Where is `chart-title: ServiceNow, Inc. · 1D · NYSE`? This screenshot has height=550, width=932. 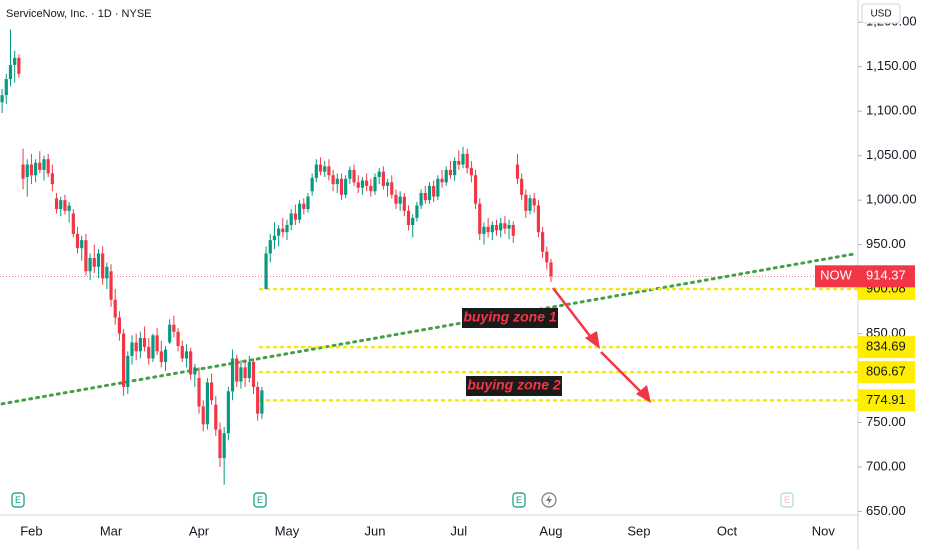 chart-title: ServiceNow, Inc. · 1D · NYSE is located at coordinates (79, 14).